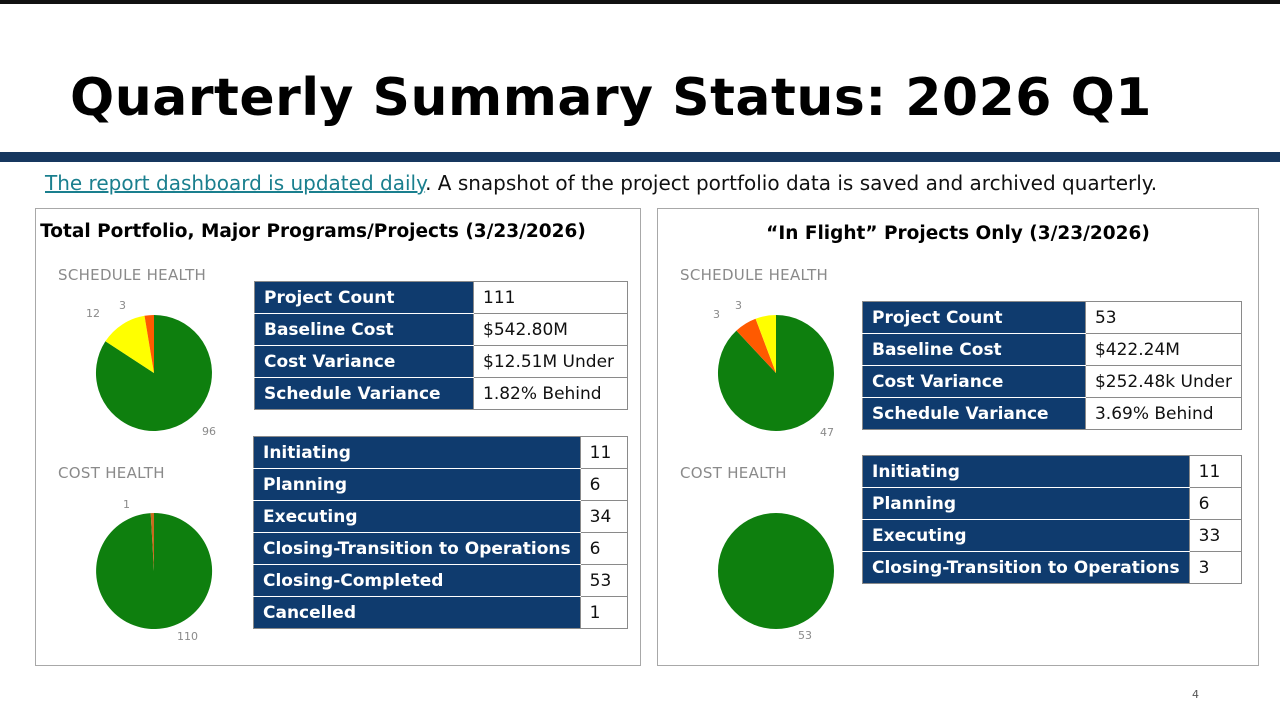 The image size is (1280, 720). What do you see at coordinates (1163, 381) in the screenshot?
I see `row-value: $252.48k Under` at bounding box center [1163, 381].